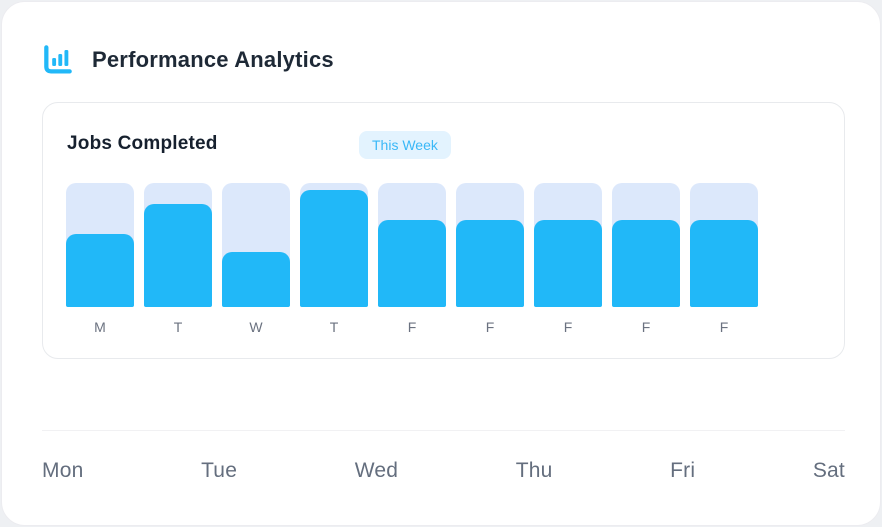 The image size is (882, 527). What do you see at coordinates (256, 327) in the screenshot?
I see `bar-label: W` at bounding box center [256, 327].